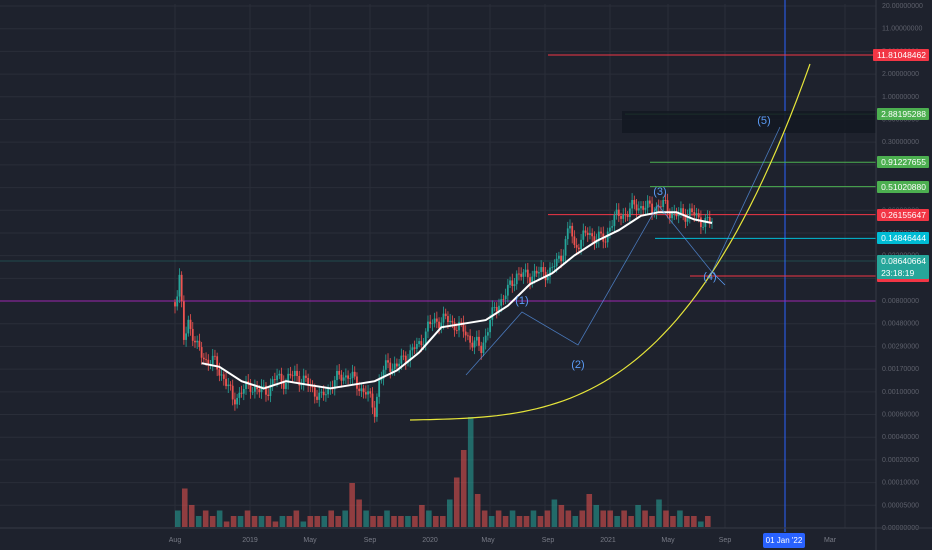  I want to click on price-scale-tick: 0.00020000, so click(900, 460).